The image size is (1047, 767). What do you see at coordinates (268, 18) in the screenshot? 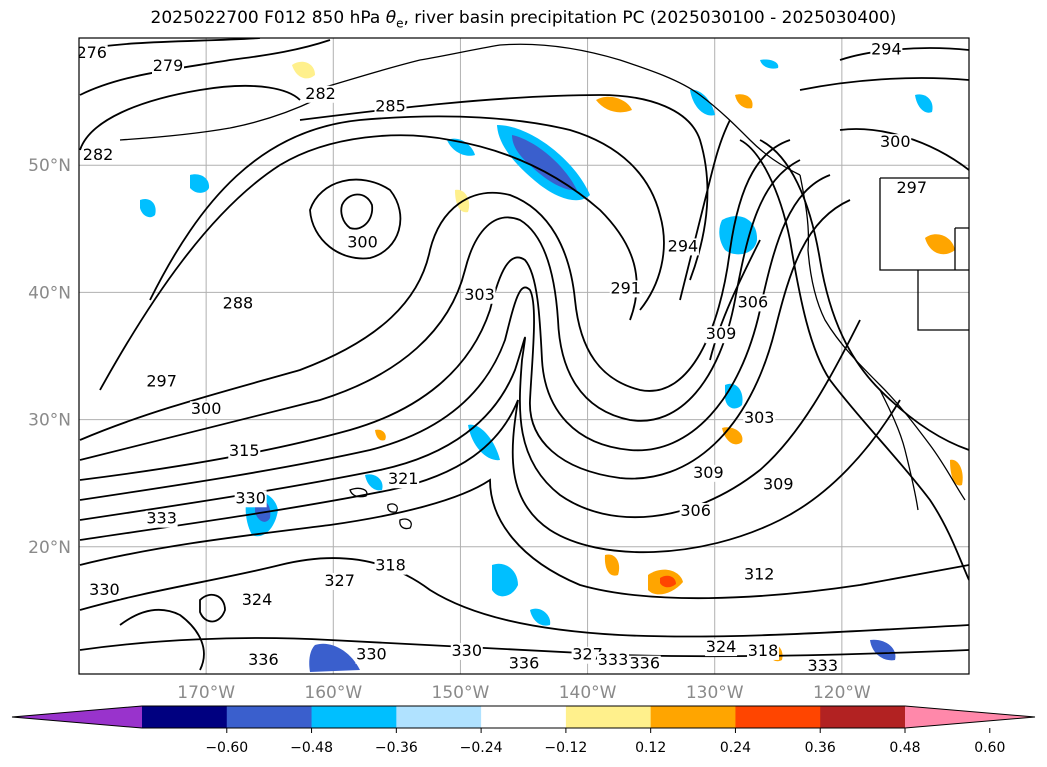
I see `title-main: 2025022700 F012 850 hPa` at bounding box center [268, 18].